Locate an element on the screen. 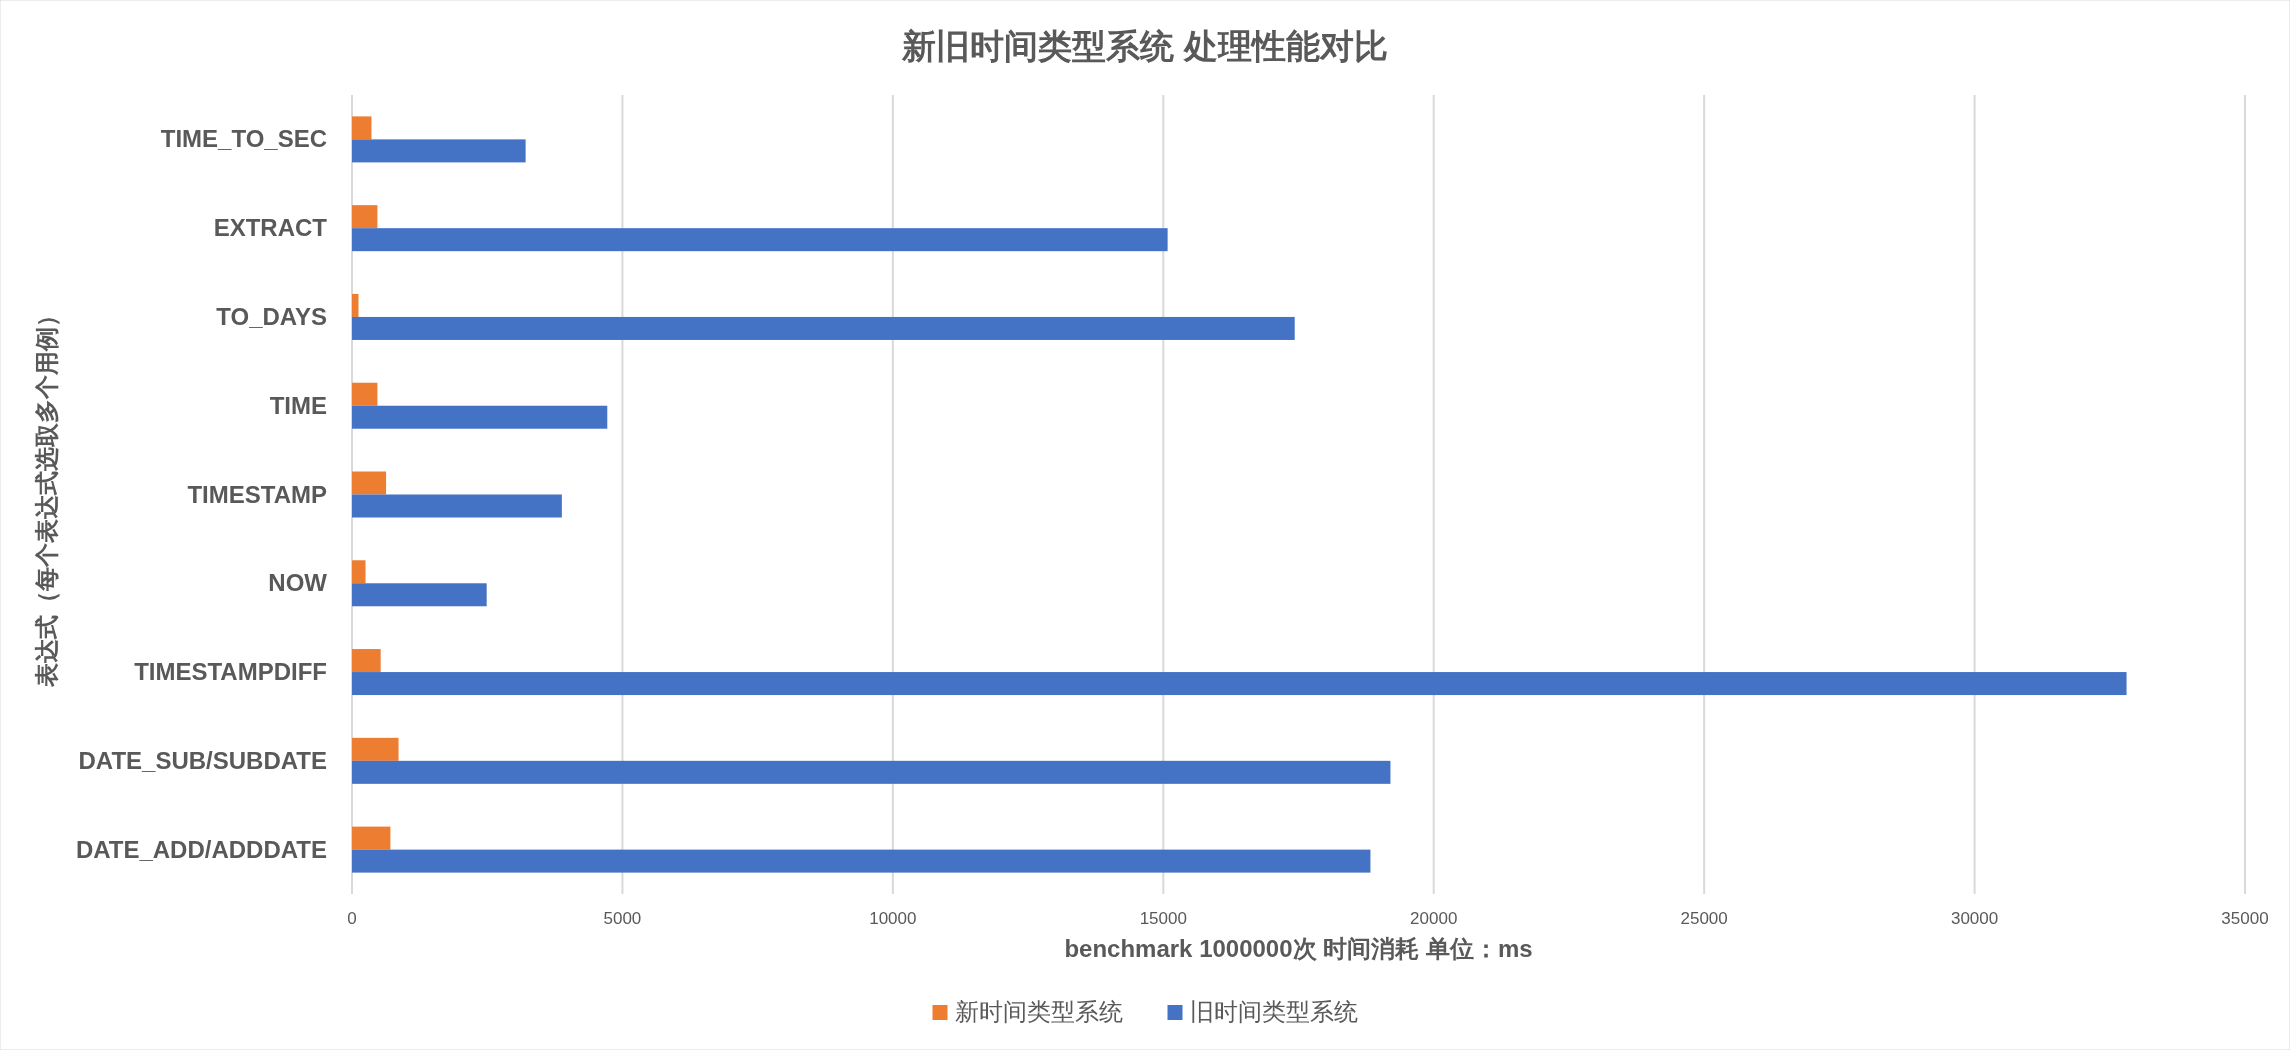 The width and height of the screenshot is (2290, 1050). x-tick-label: 0 is located at coordinates (352, 918).